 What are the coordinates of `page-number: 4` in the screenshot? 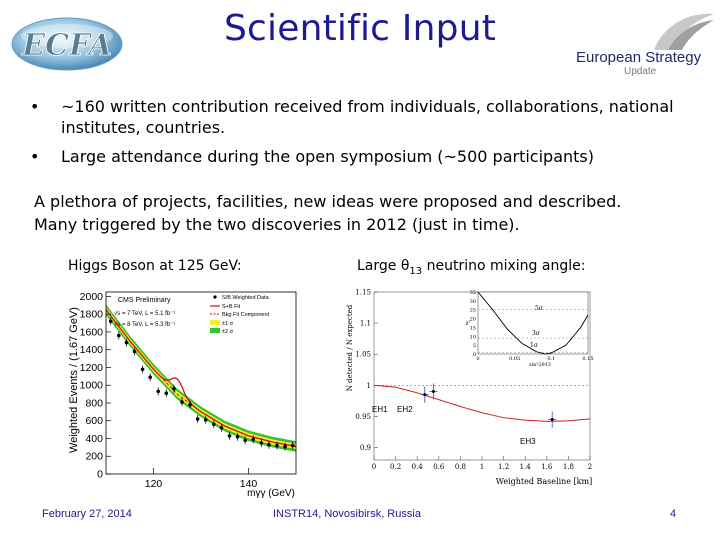 It's located at (673, 514).